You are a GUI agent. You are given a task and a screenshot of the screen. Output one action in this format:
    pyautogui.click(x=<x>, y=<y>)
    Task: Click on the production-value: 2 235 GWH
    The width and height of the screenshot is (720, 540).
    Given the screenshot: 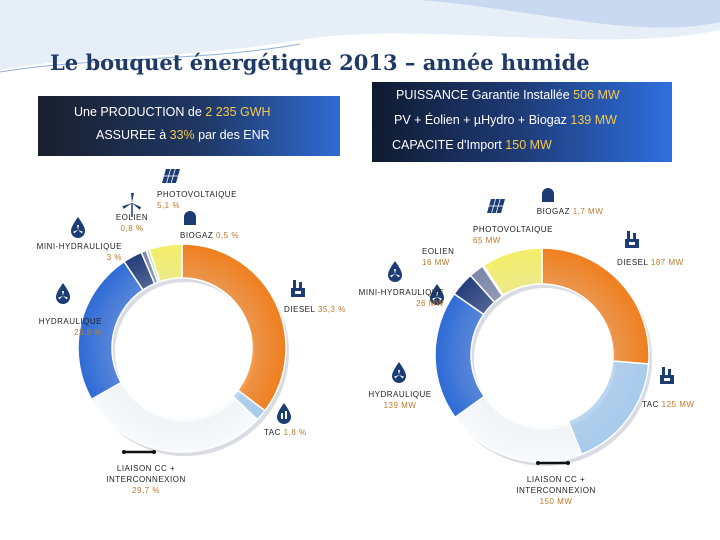 What is the action you would take?
    pyautogui.click(x=238, y=112)
    